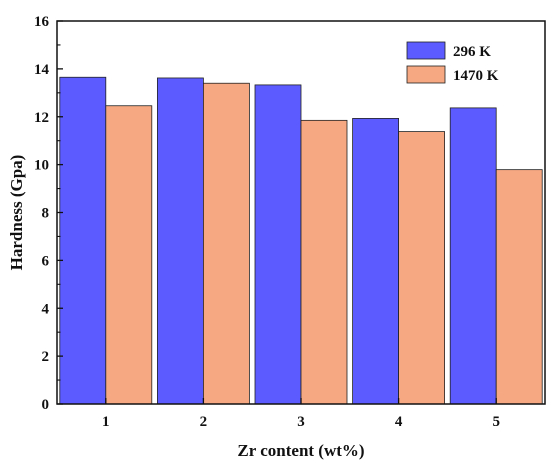  I want to click on legend-swatch-series1, so click(426, 50).